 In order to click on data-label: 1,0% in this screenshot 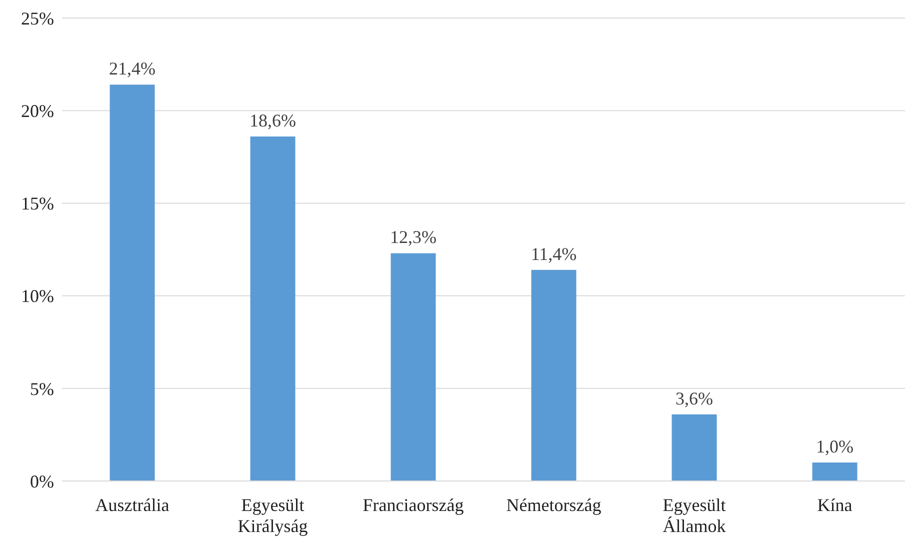, I will do `click(835, 446)`.